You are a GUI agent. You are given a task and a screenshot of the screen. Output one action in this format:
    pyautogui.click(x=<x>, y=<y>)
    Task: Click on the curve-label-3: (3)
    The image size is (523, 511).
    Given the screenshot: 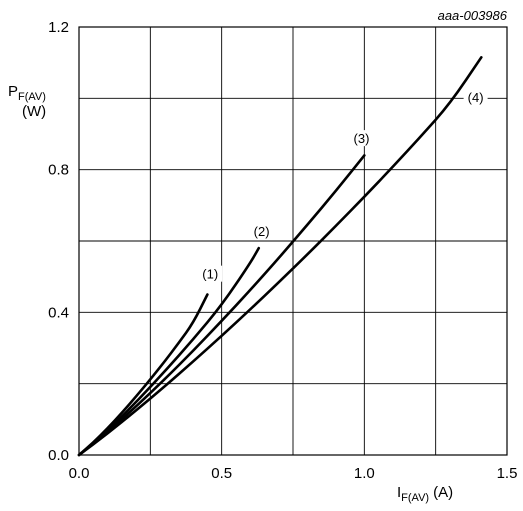 What is the action you would take?
    pyautogui.click(x=362, y=138)
    